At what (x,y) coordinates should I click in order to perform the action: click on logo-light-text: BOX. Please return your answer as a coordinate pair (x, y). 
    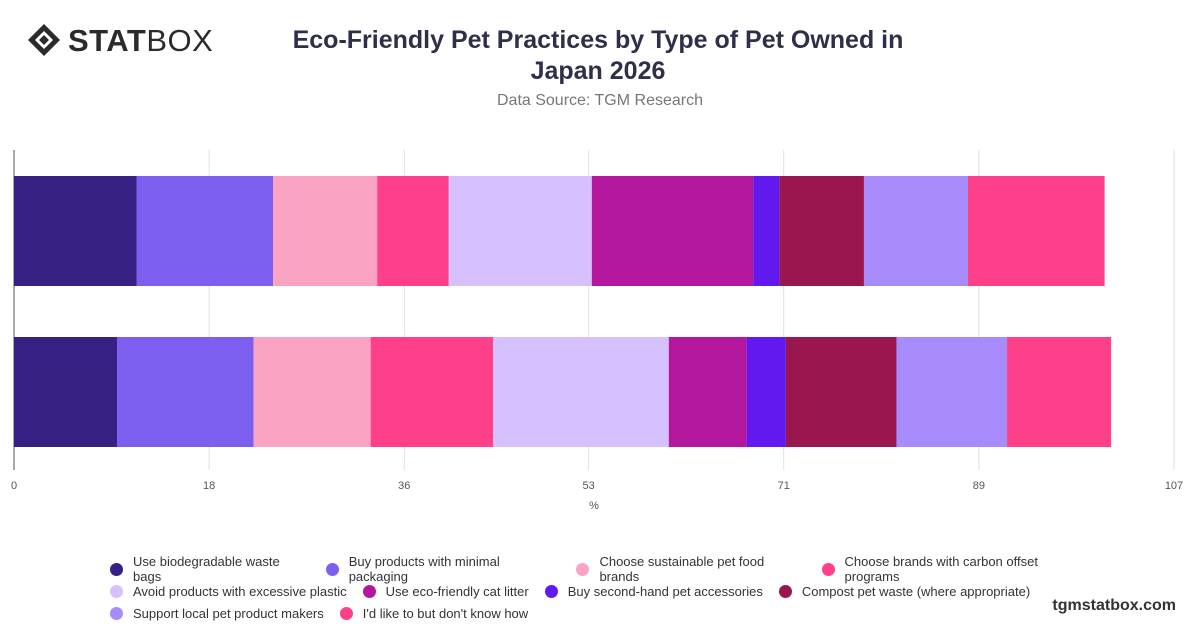
    Looking at the image, I should click on (180, 40).